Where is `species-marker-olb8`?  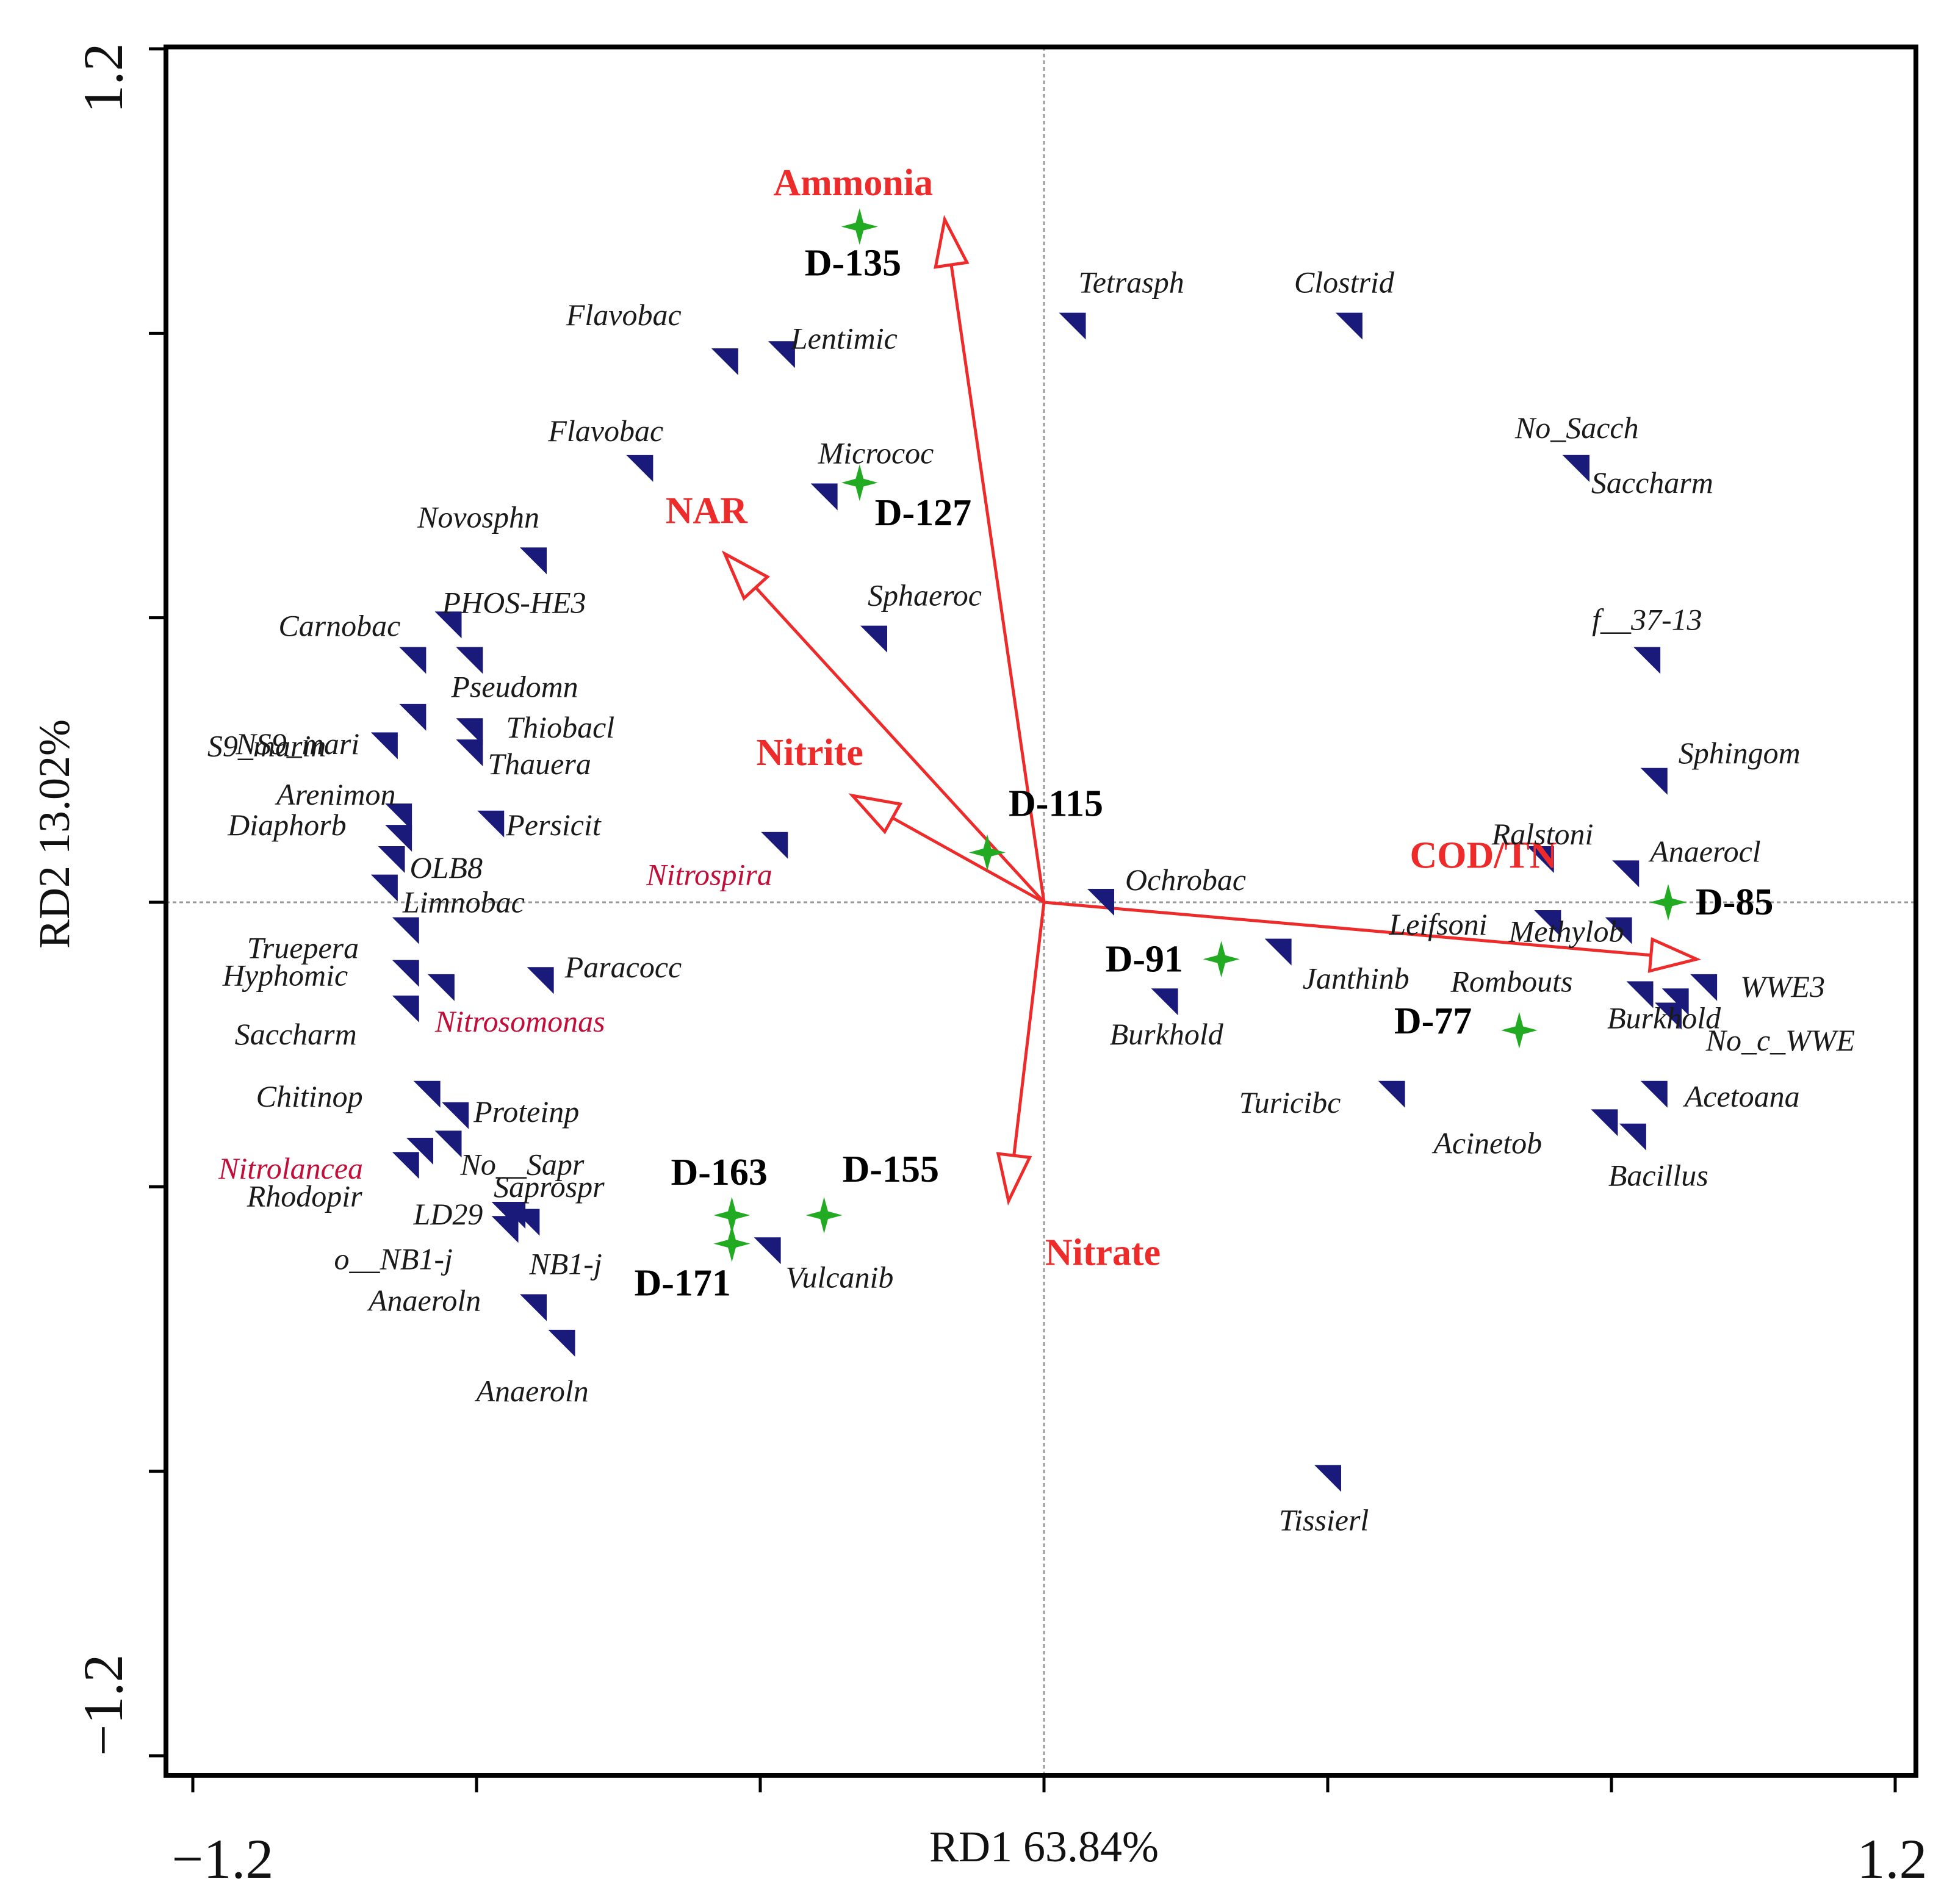
species-marker-olb8 is located at coordinates (391, 860).